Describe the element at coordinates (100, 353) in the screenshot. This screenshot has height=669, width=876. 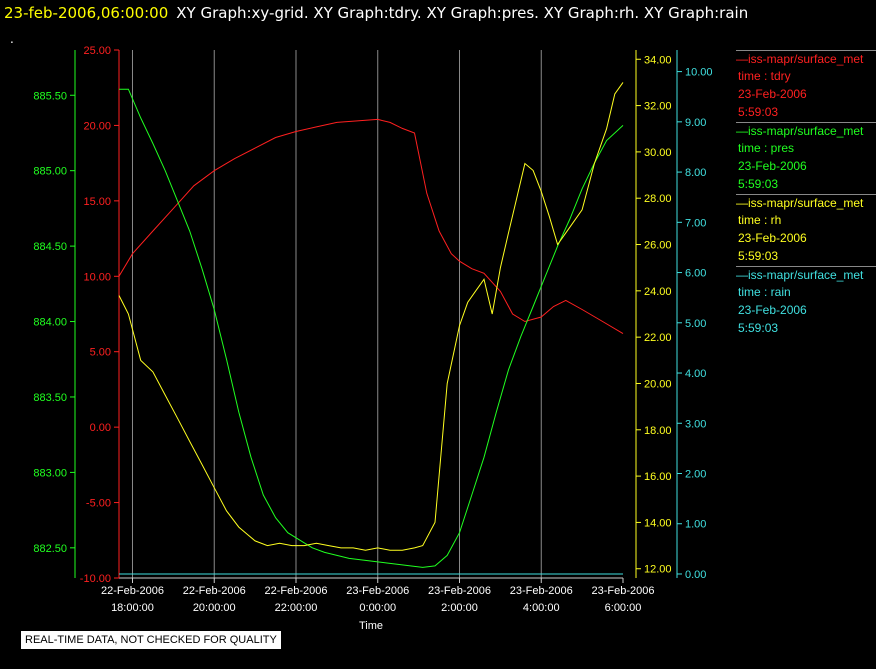
I see `tdry-tick-label: 5.00` at that location.